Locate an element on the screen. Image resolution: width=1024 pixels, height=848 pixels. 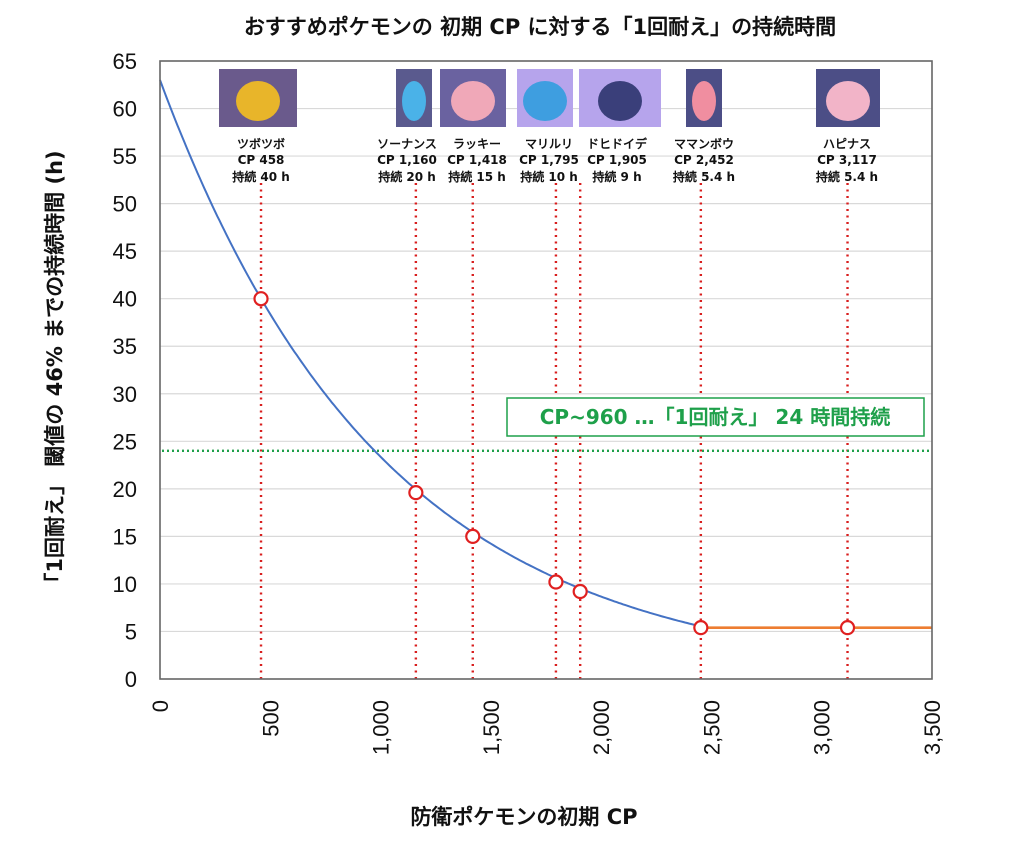
x-tick-label: 0 is located at coordinates (160, 706).